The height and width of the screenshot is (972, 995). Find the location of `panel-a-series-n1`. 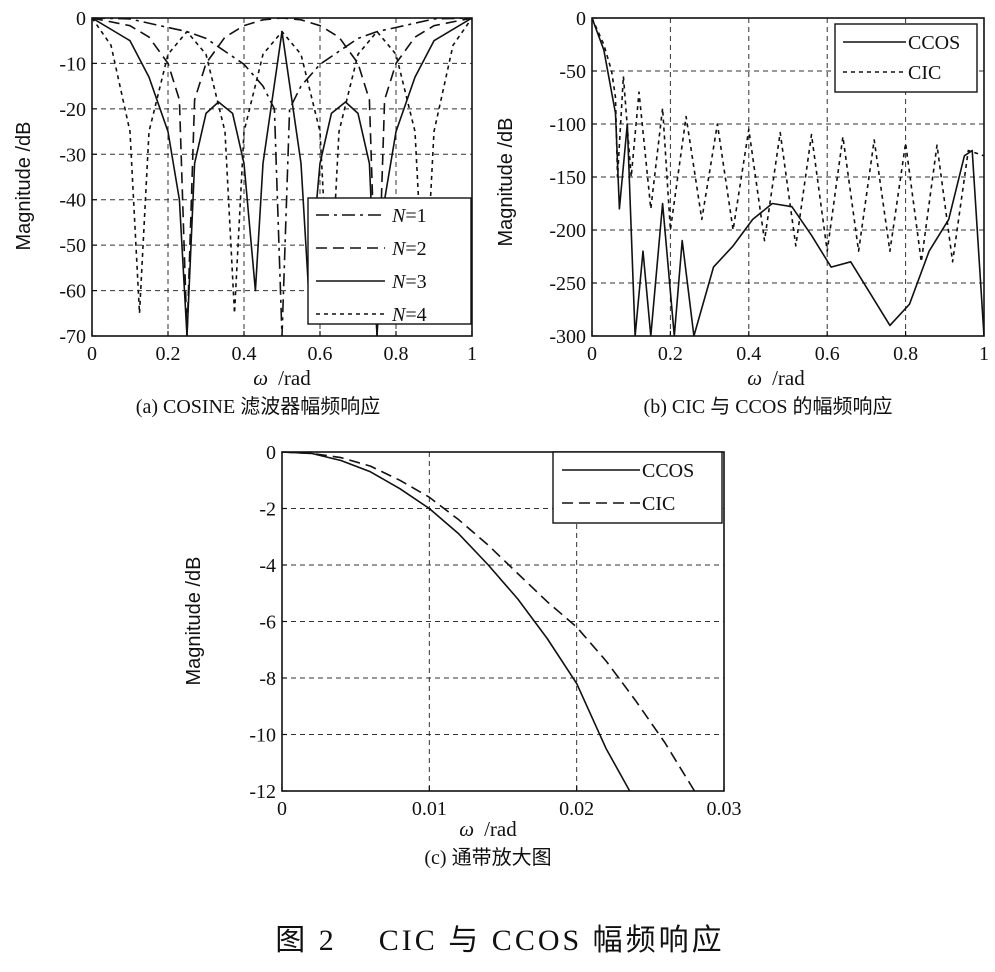

panel-a-series-n1 is located at coordinates (282, 177).